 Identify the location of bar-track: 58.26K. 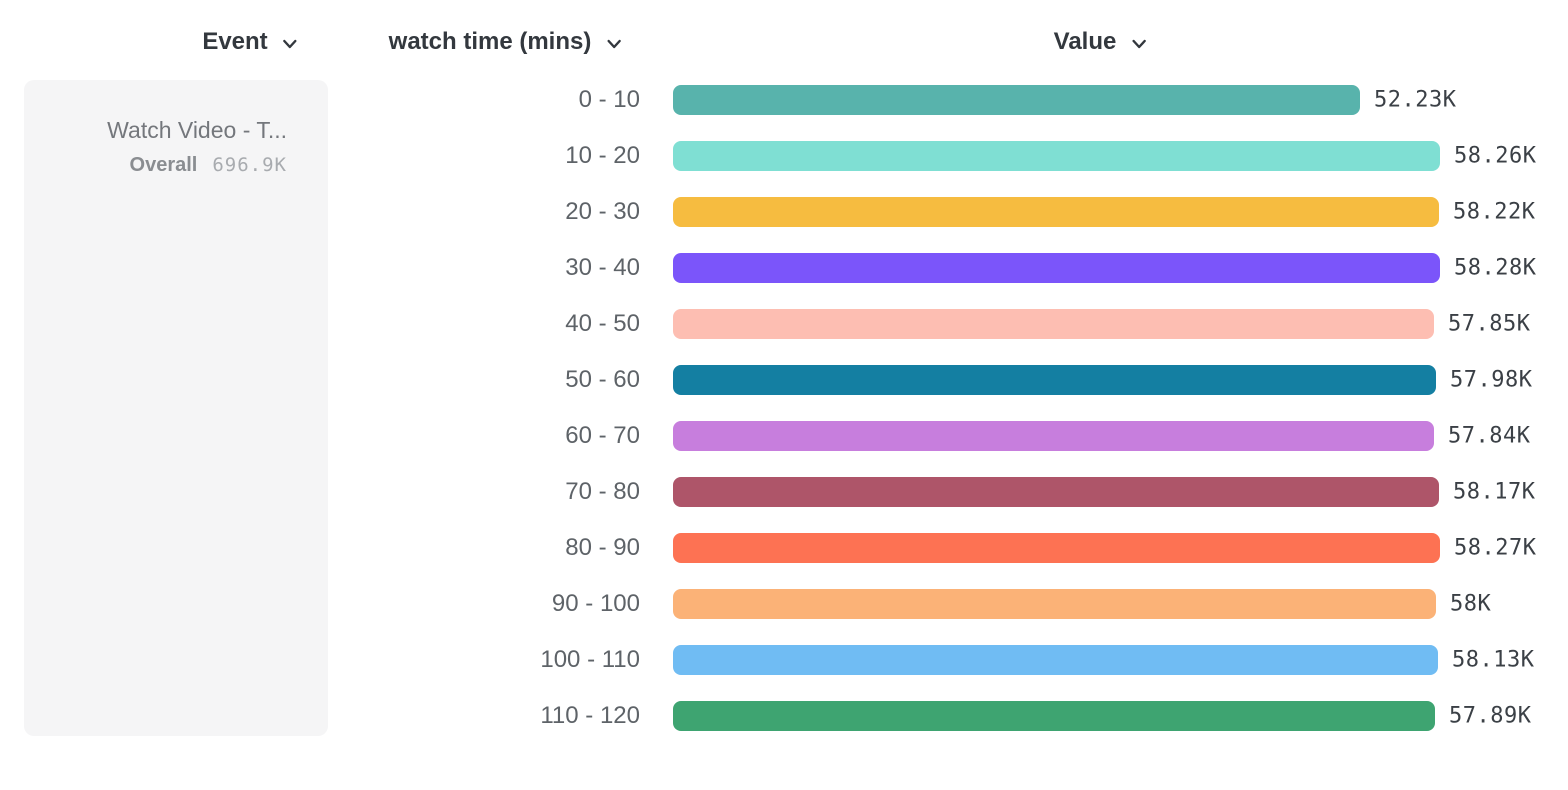
(1105, 156).